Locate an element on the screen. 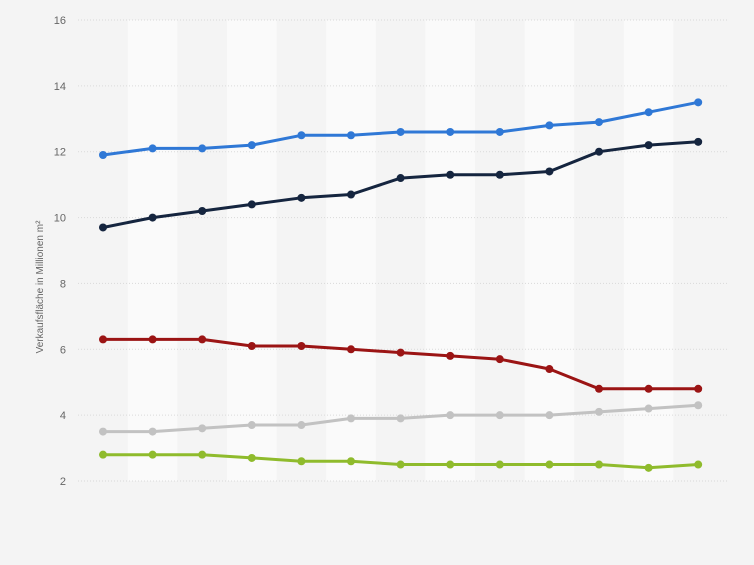 The height and width of the screenshot is (565, 754). y-tick-label: 4 is located at coordinates (63, 416).